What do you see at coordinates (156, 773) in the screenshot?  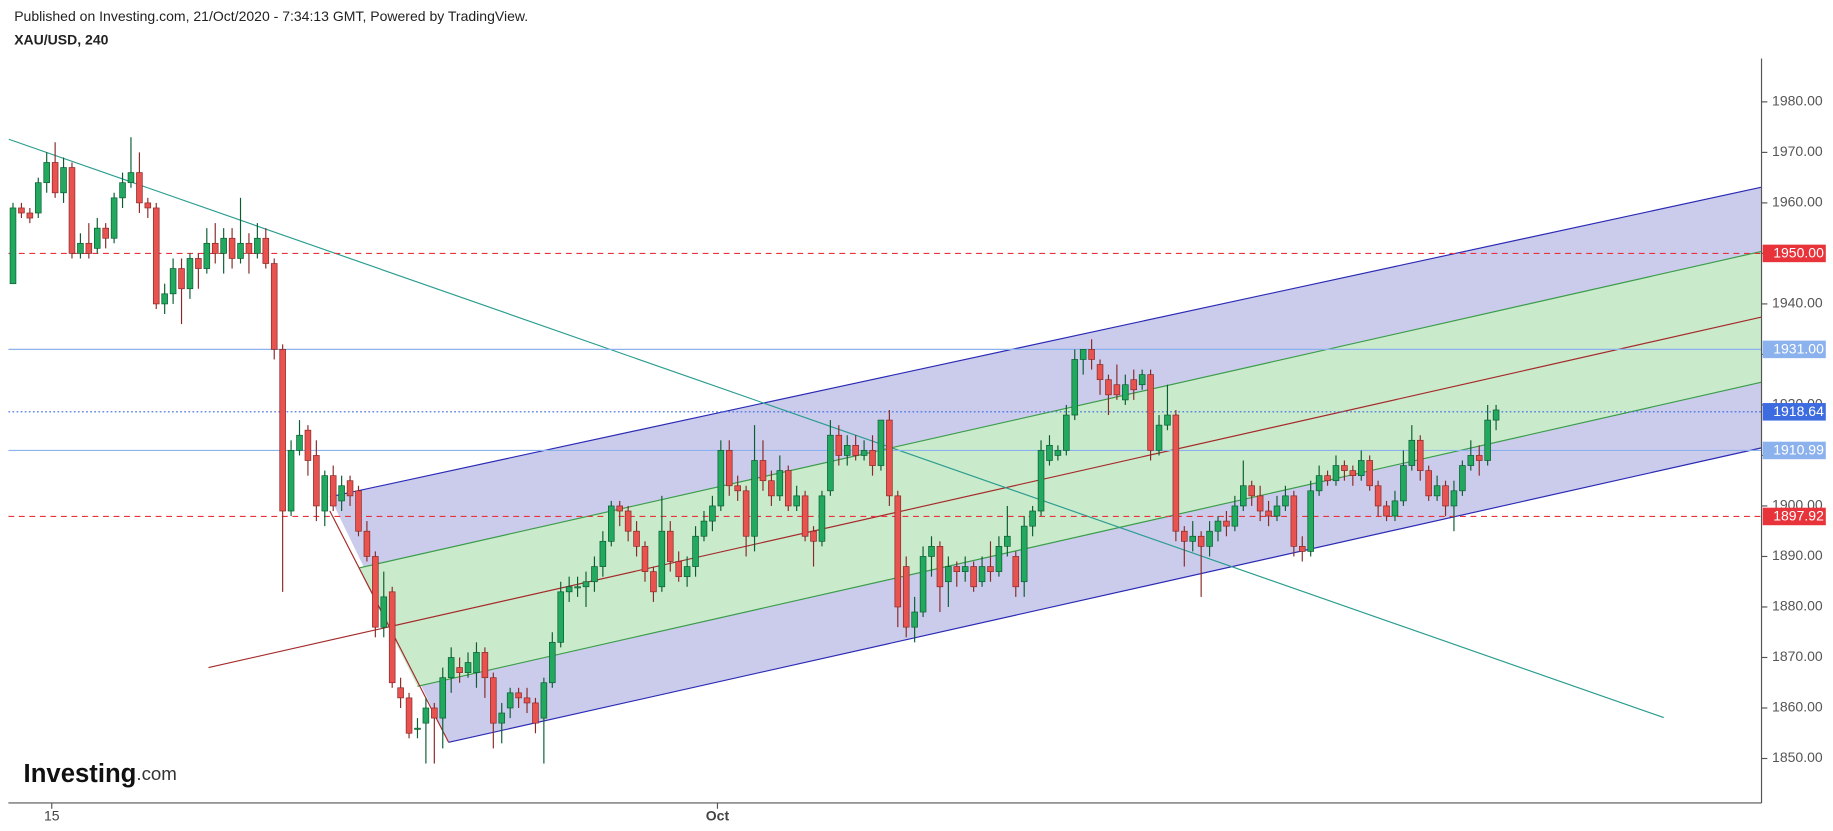 I see `logo-suffix: .com` at bounding box center [156, 773].